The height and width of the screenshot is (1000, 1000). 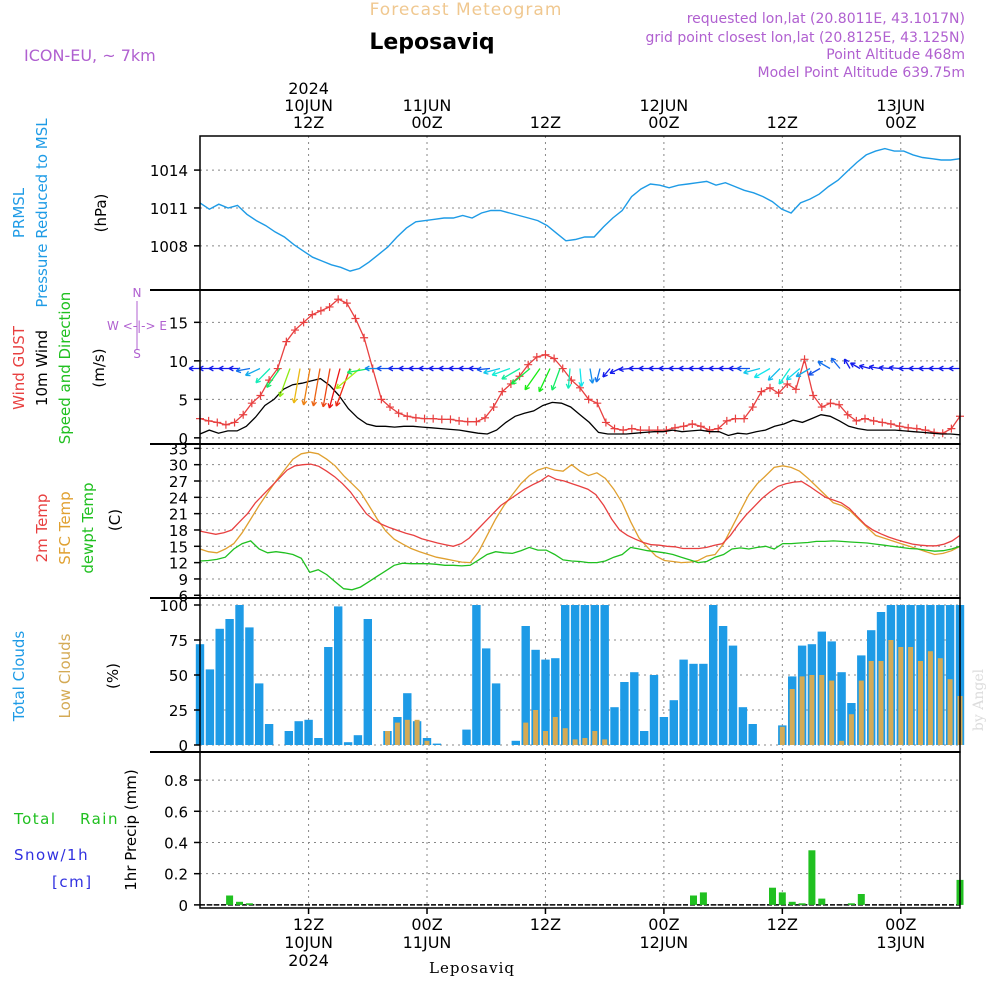 What do you see at coordinates (178, 564) in the screenshot?
I see `y-tick-label: 12` at bounding box center [178, 564].